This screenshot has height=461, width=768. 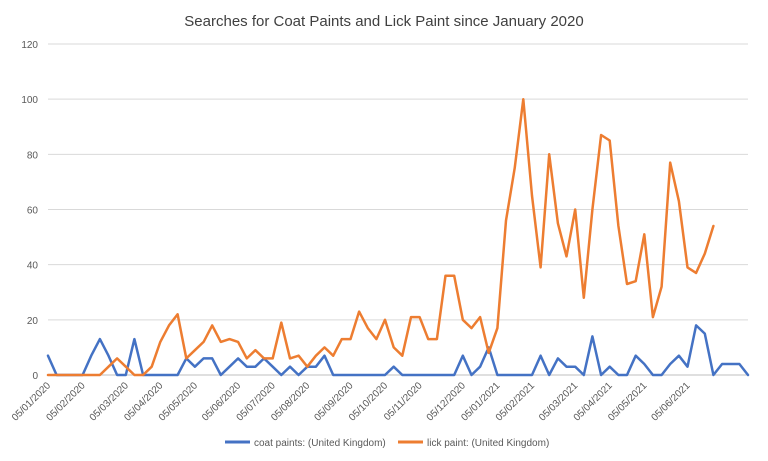 I want to click on y-tick-label: 60, so click(x=33, y=211).